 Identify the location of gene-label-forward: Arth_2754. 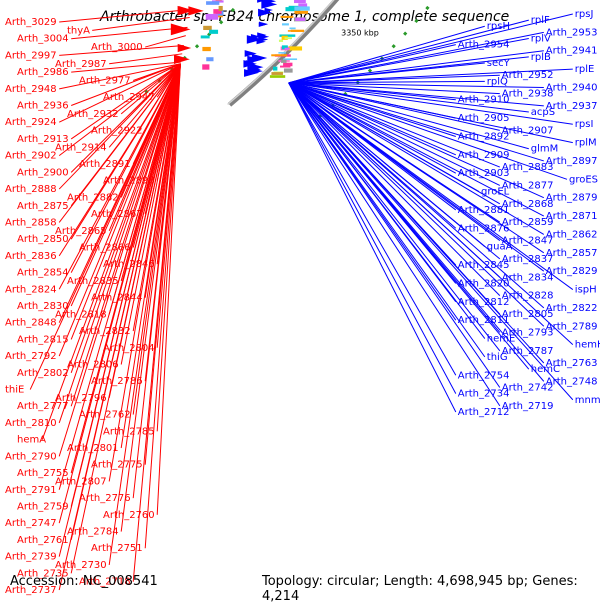
(484, 375).